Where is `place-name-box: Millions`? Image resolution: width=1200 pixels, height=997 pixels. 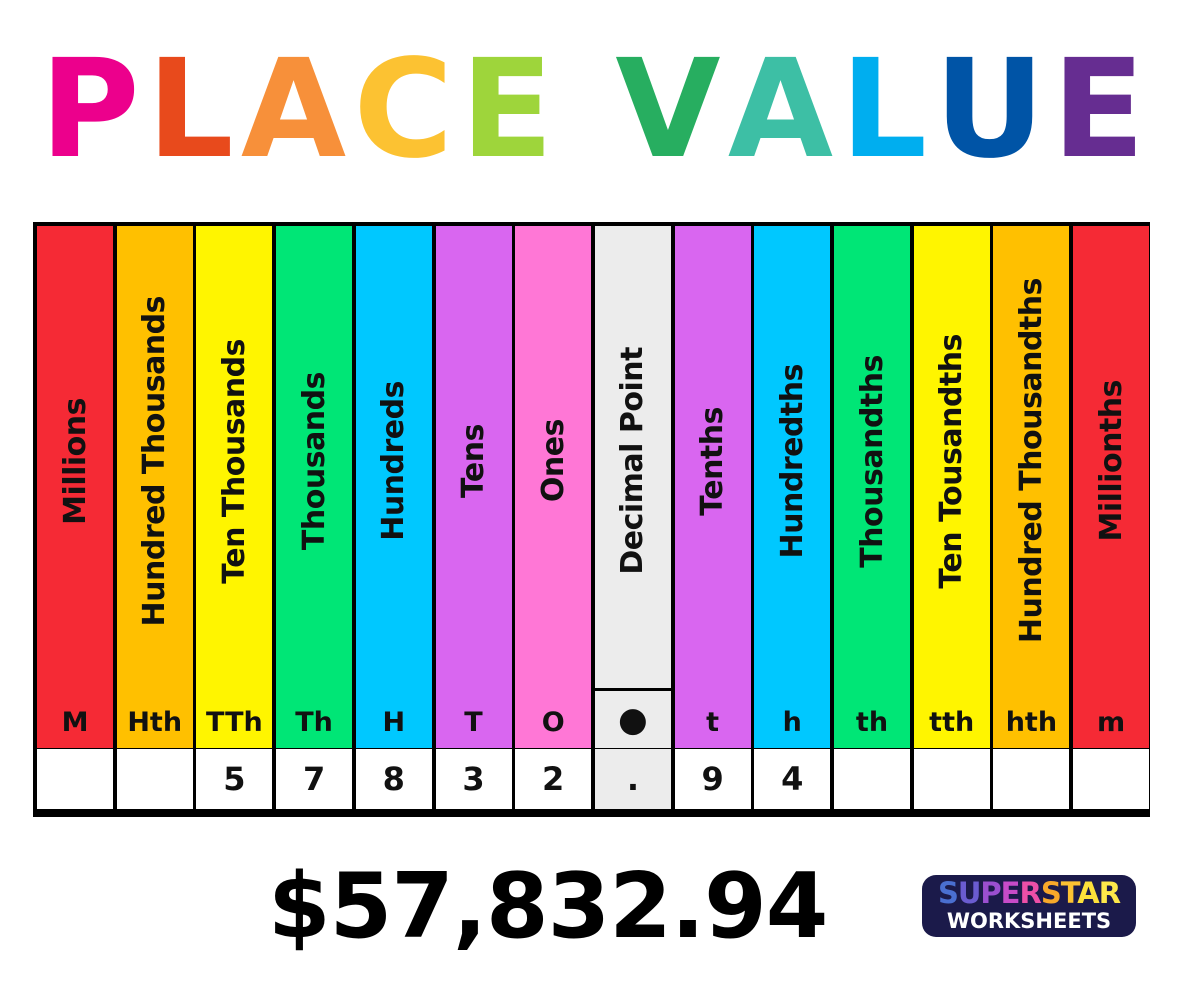
place-name-box: Millions is located at coordinates (75, 461).